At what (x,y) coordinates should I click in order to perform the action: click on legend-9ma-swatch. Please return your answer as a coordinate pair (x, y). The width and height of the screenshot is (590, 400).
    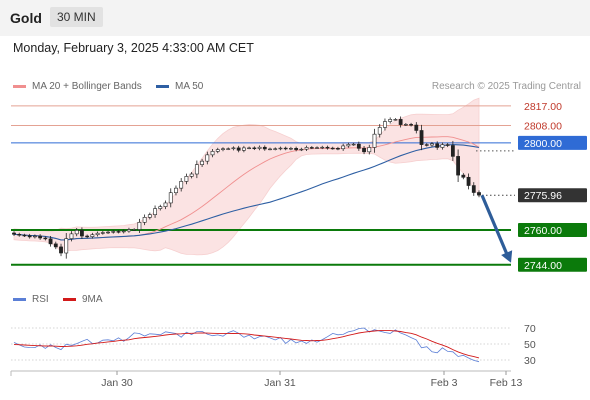
    Looking at the image, I should click on (69, 299).